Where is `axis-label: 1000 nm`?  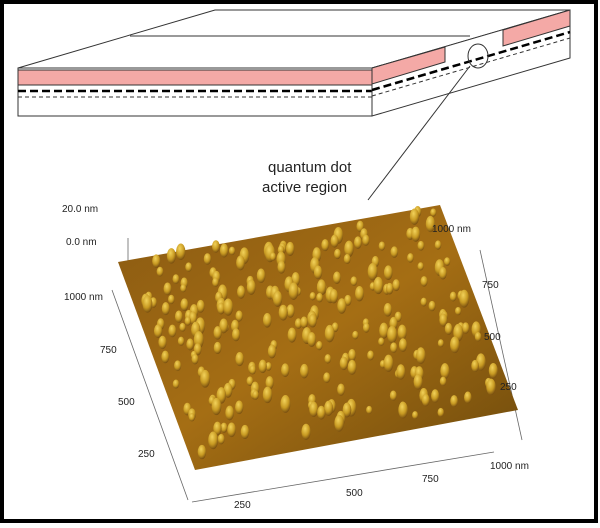
axis-label: 1000 nm is located at coordinates (83, 297).